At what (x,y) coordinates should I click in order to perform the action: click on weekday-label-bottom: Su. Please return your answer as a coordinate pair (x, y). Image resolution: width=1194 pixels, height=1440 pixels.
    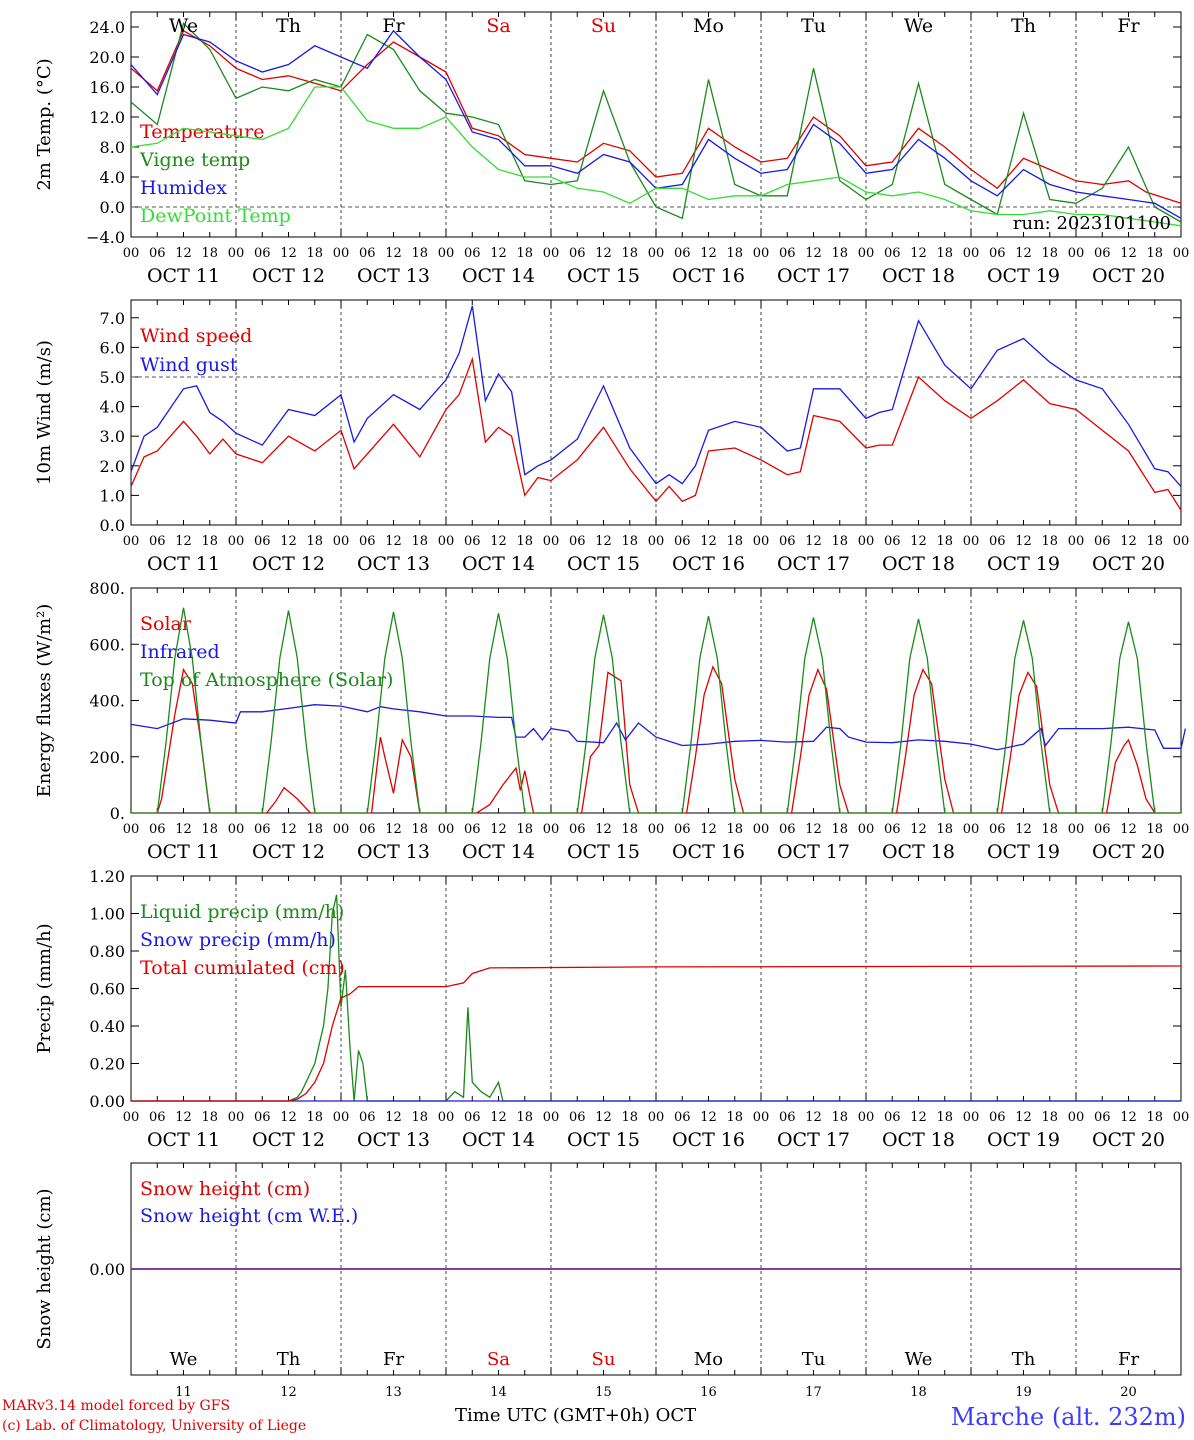
    Looking at the image, I should click on (604, 1359).